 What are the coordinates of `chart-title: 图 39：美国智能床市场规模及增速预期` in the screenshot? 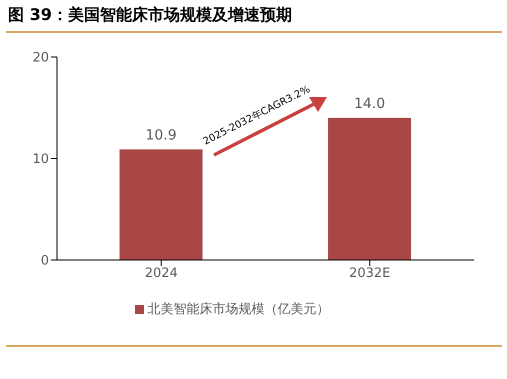 It's located at (150, 15).